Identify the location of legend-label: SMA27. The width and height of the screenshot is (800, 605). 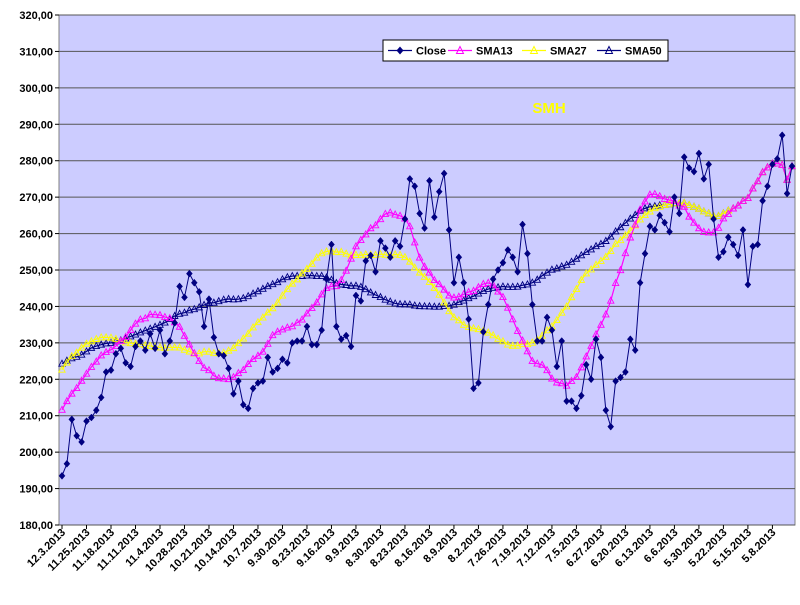
(568, 52).